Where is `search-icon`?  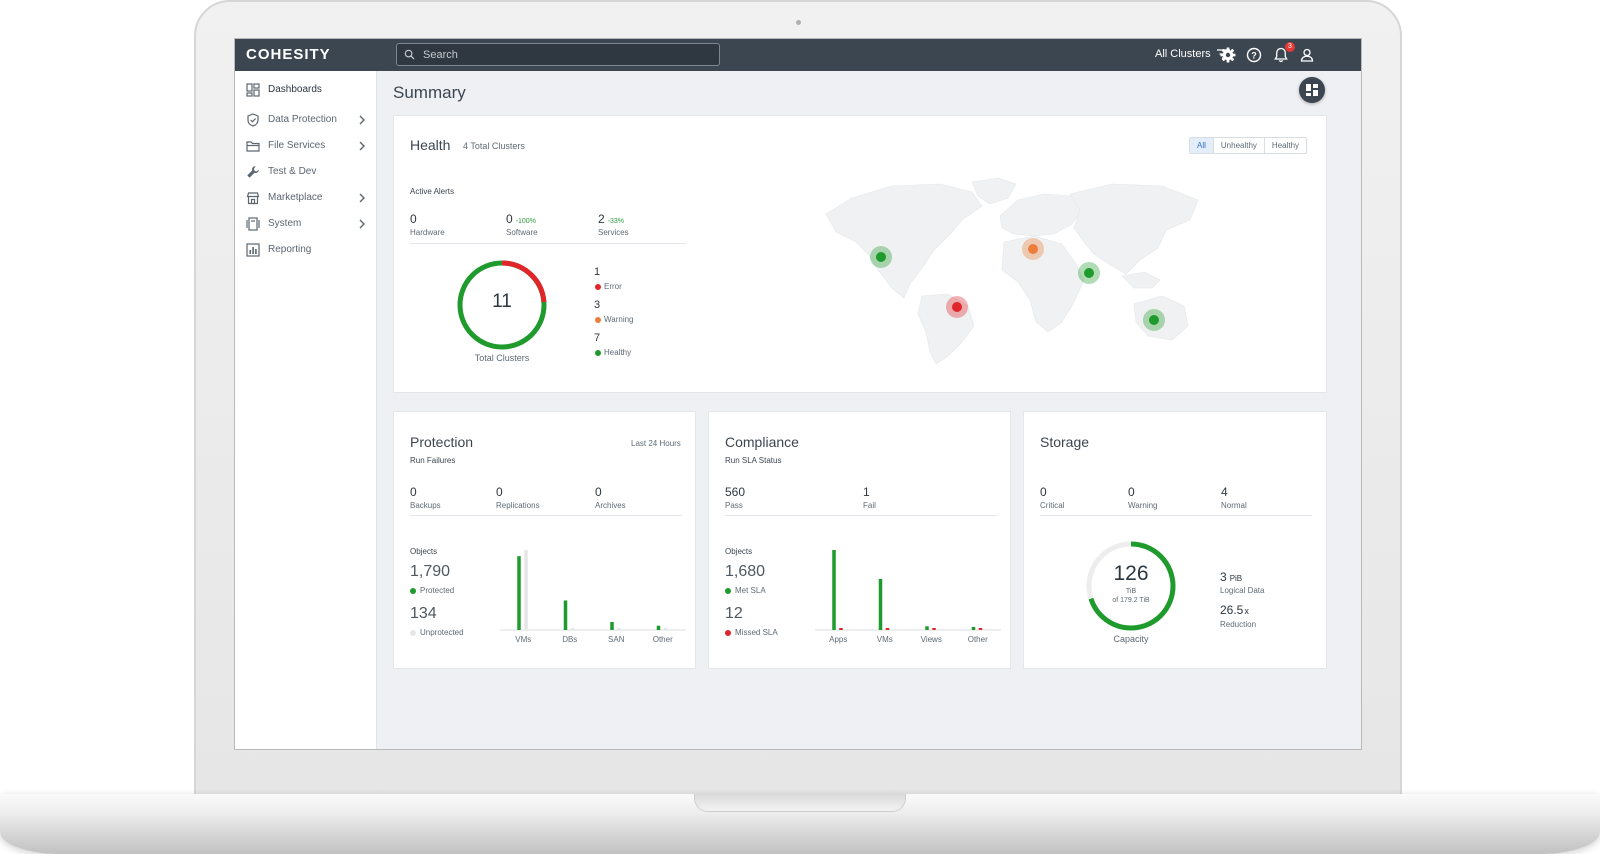
search-icon is located at coordinates (409, 54).